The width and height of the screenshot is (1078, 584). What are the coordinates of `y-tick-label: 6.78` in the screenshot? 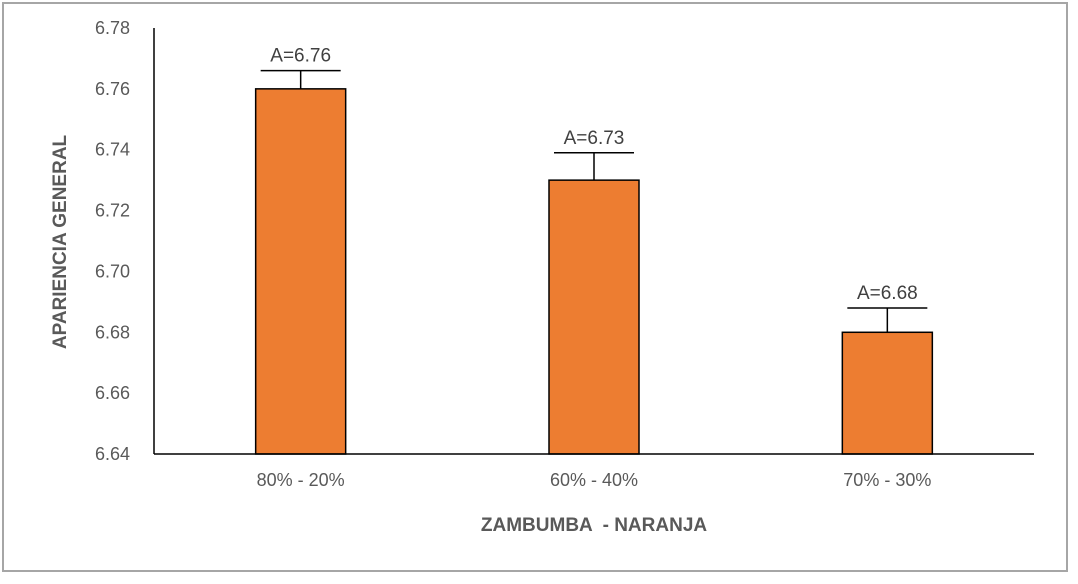 It's located at (112, 28).